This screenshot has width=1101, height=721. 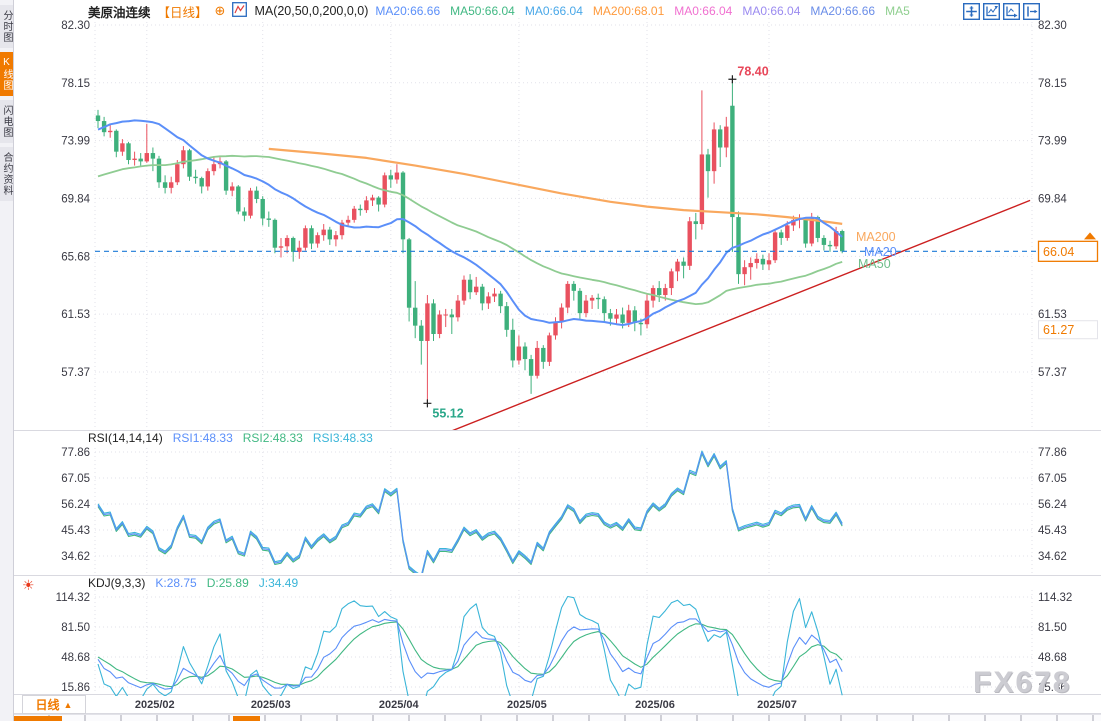 What do you see at coordinates (470, 645) in the screenshot?
I see `kdj-lines` at bounding box center [470, 645].